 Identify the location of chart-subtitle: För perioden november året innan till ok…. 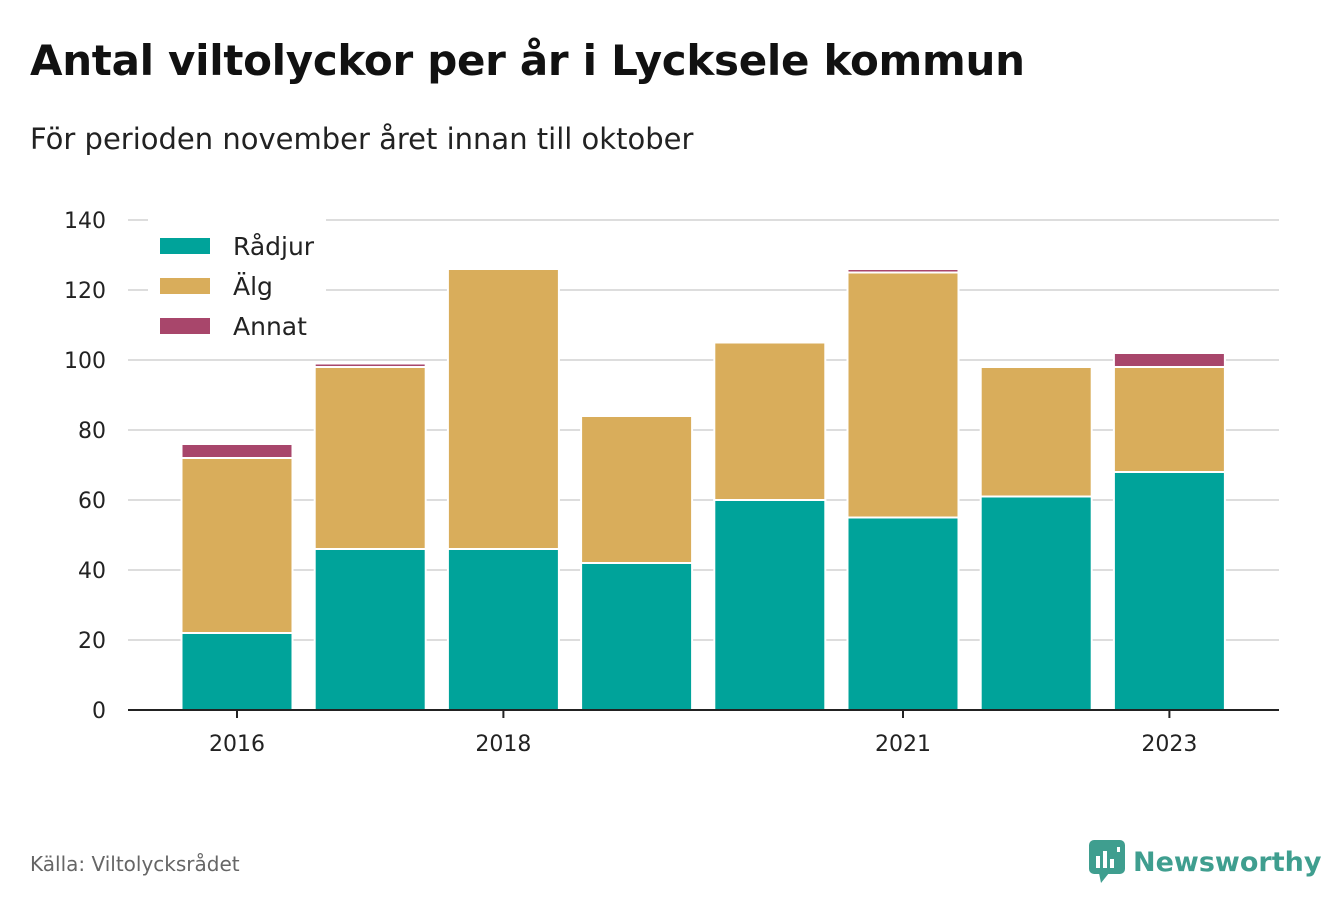
(362, 139).